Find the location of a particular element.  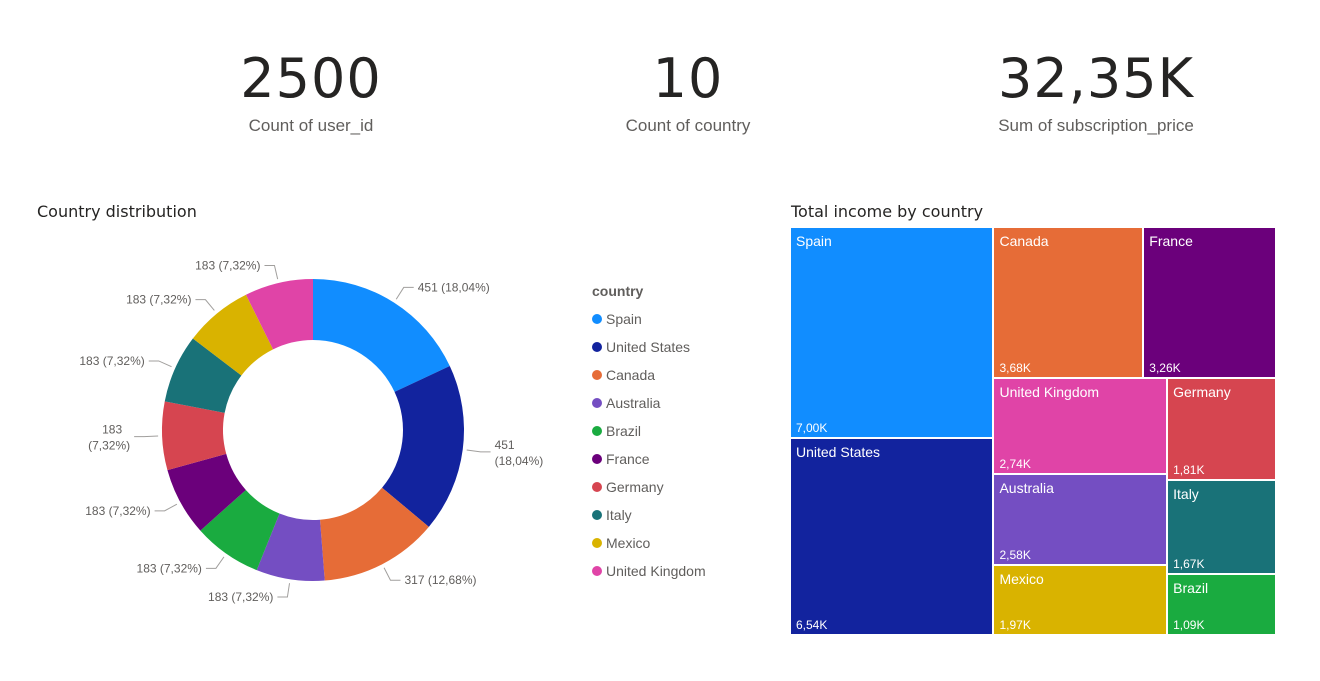

kpi-card-country-count: 10 Count of country is located at coordinates (688, 90).